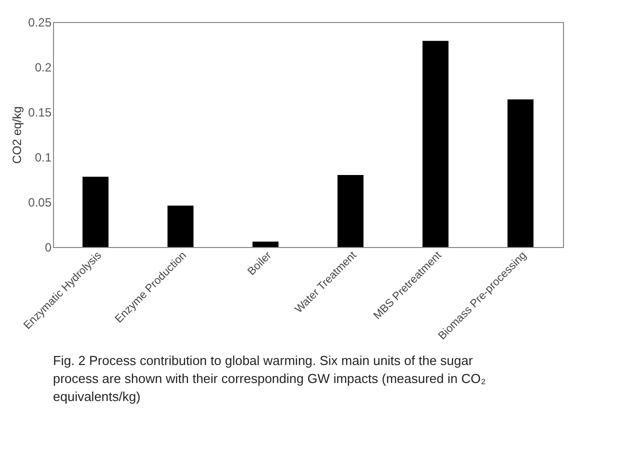 The width and height of the screenshot is (625, 475). What do you see at coordinates (40, 203) in the screenshot?
I see `y-tick-label: 0.05` at bounding box center [40, 203].